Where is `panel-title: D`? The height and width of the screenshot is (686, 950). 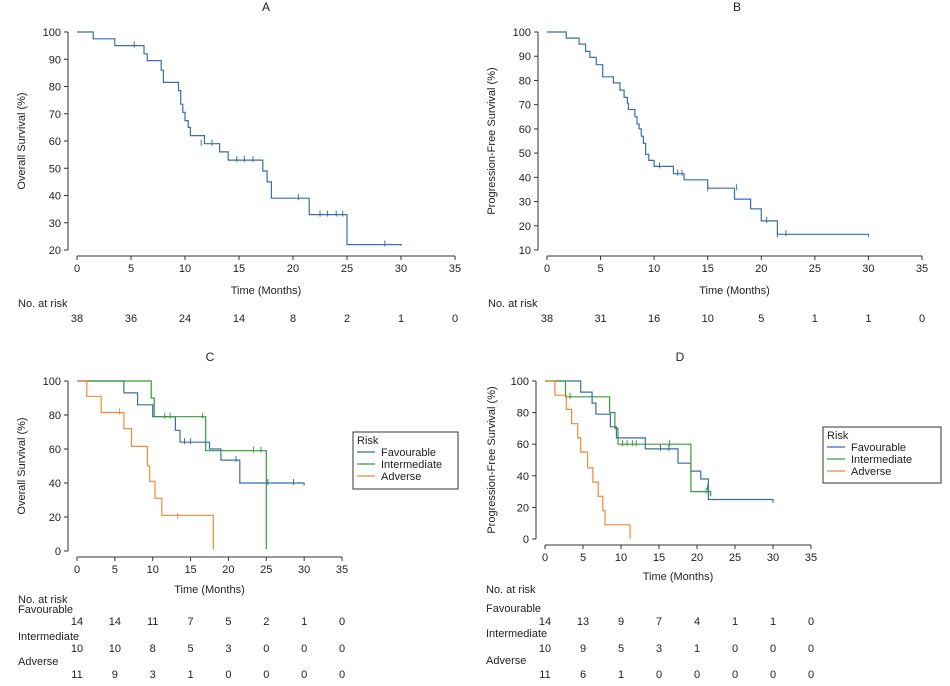
panel-title: D is located at coordinates (680, 357).